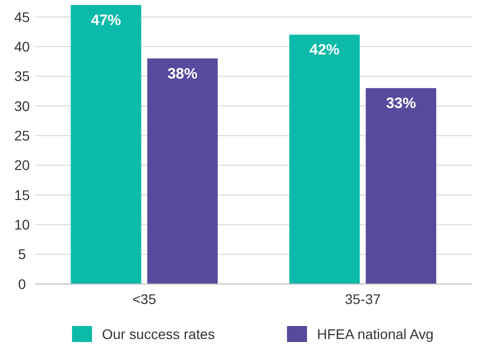  Describe the element at coordinates (182, 73) in the screenshot. I see `data-label: 38%` at that location.